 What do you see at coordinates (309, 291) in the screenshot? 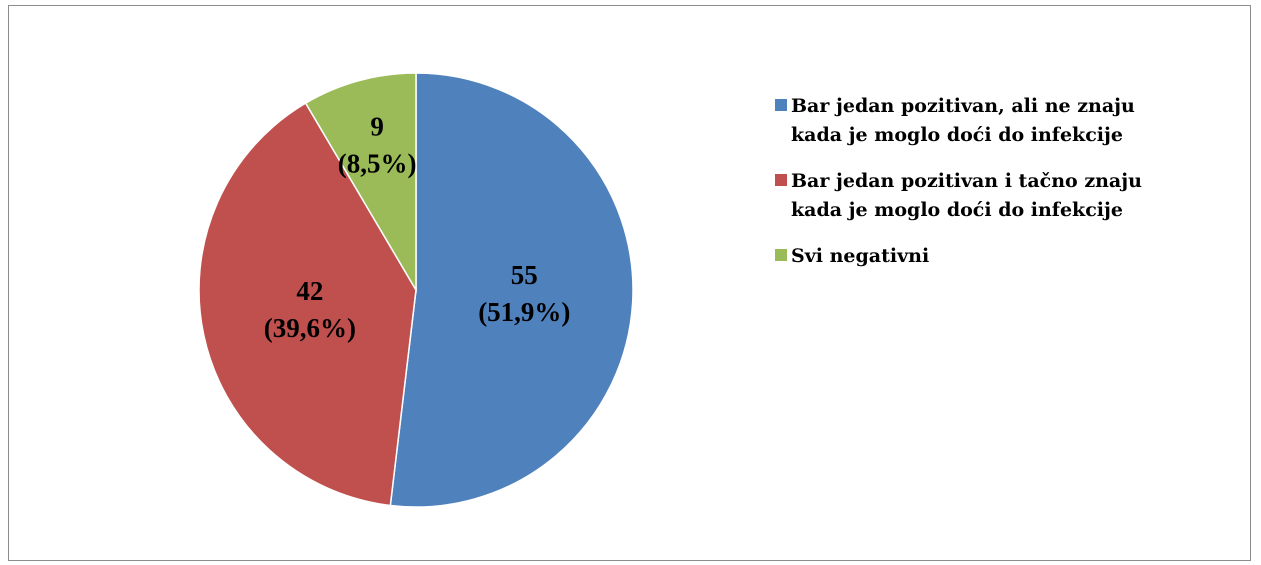
I see `data-label: 42` at bounding box center [309, 291].